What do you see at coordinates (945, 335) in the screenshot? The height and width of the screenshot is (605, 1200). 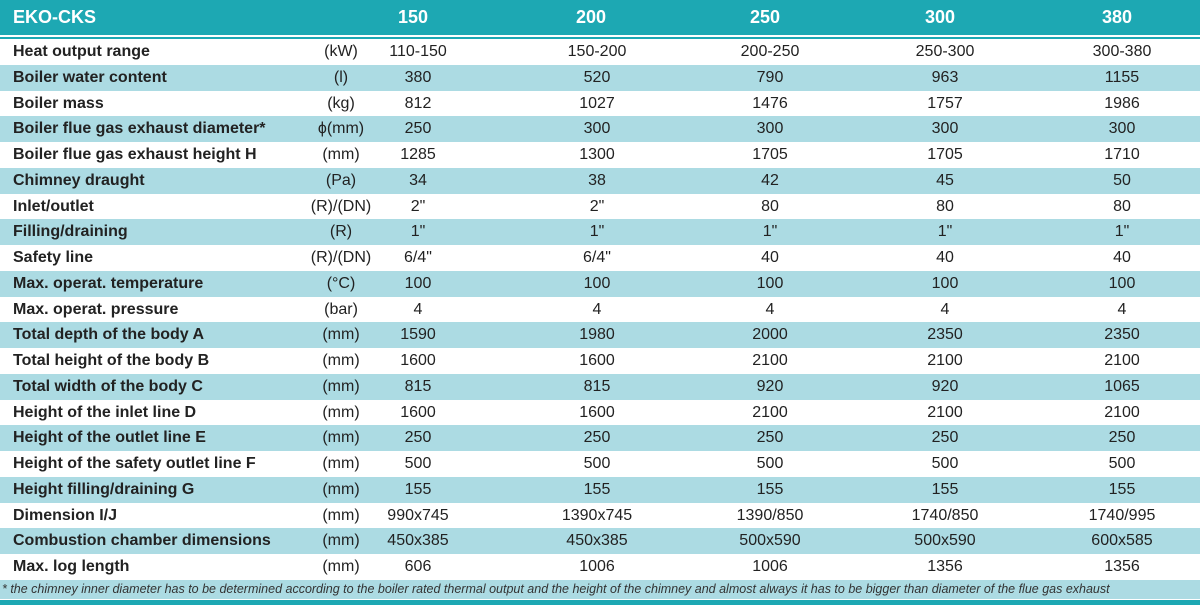 I see `cell-value: 2350` at bounding box center [945, 335].